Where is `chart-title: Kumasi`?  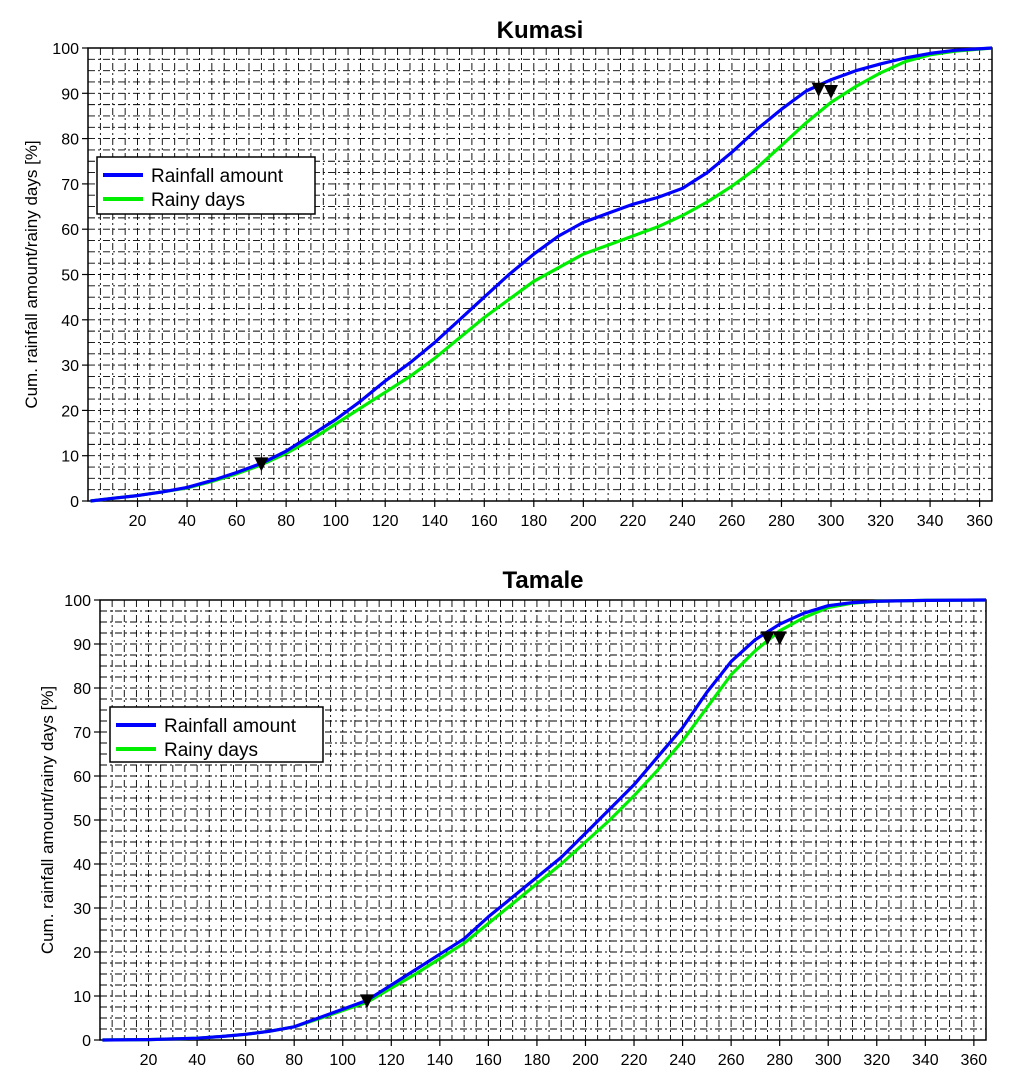 chart-title: Kumasi is located at coordinates (540, 30).